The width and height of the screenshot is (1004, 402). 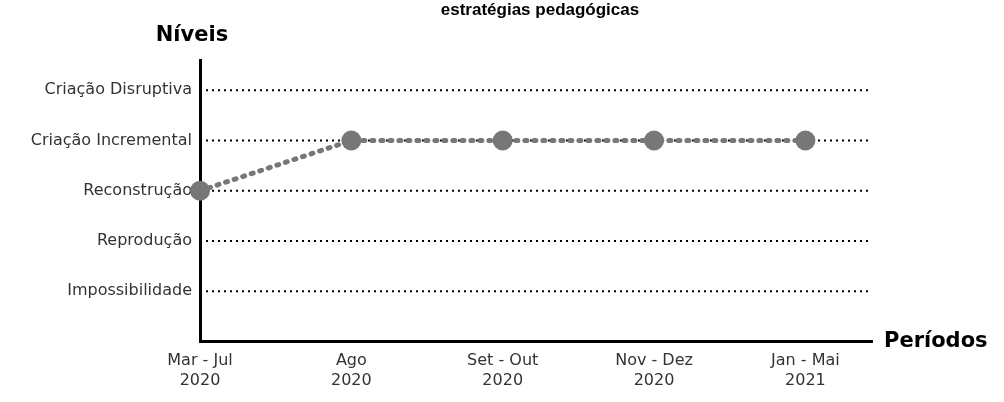 What do you see at coordinates (351, 369) in the screenshot?
I see `x-tick-label: Ago 2020` at bounding box center [351, 369].